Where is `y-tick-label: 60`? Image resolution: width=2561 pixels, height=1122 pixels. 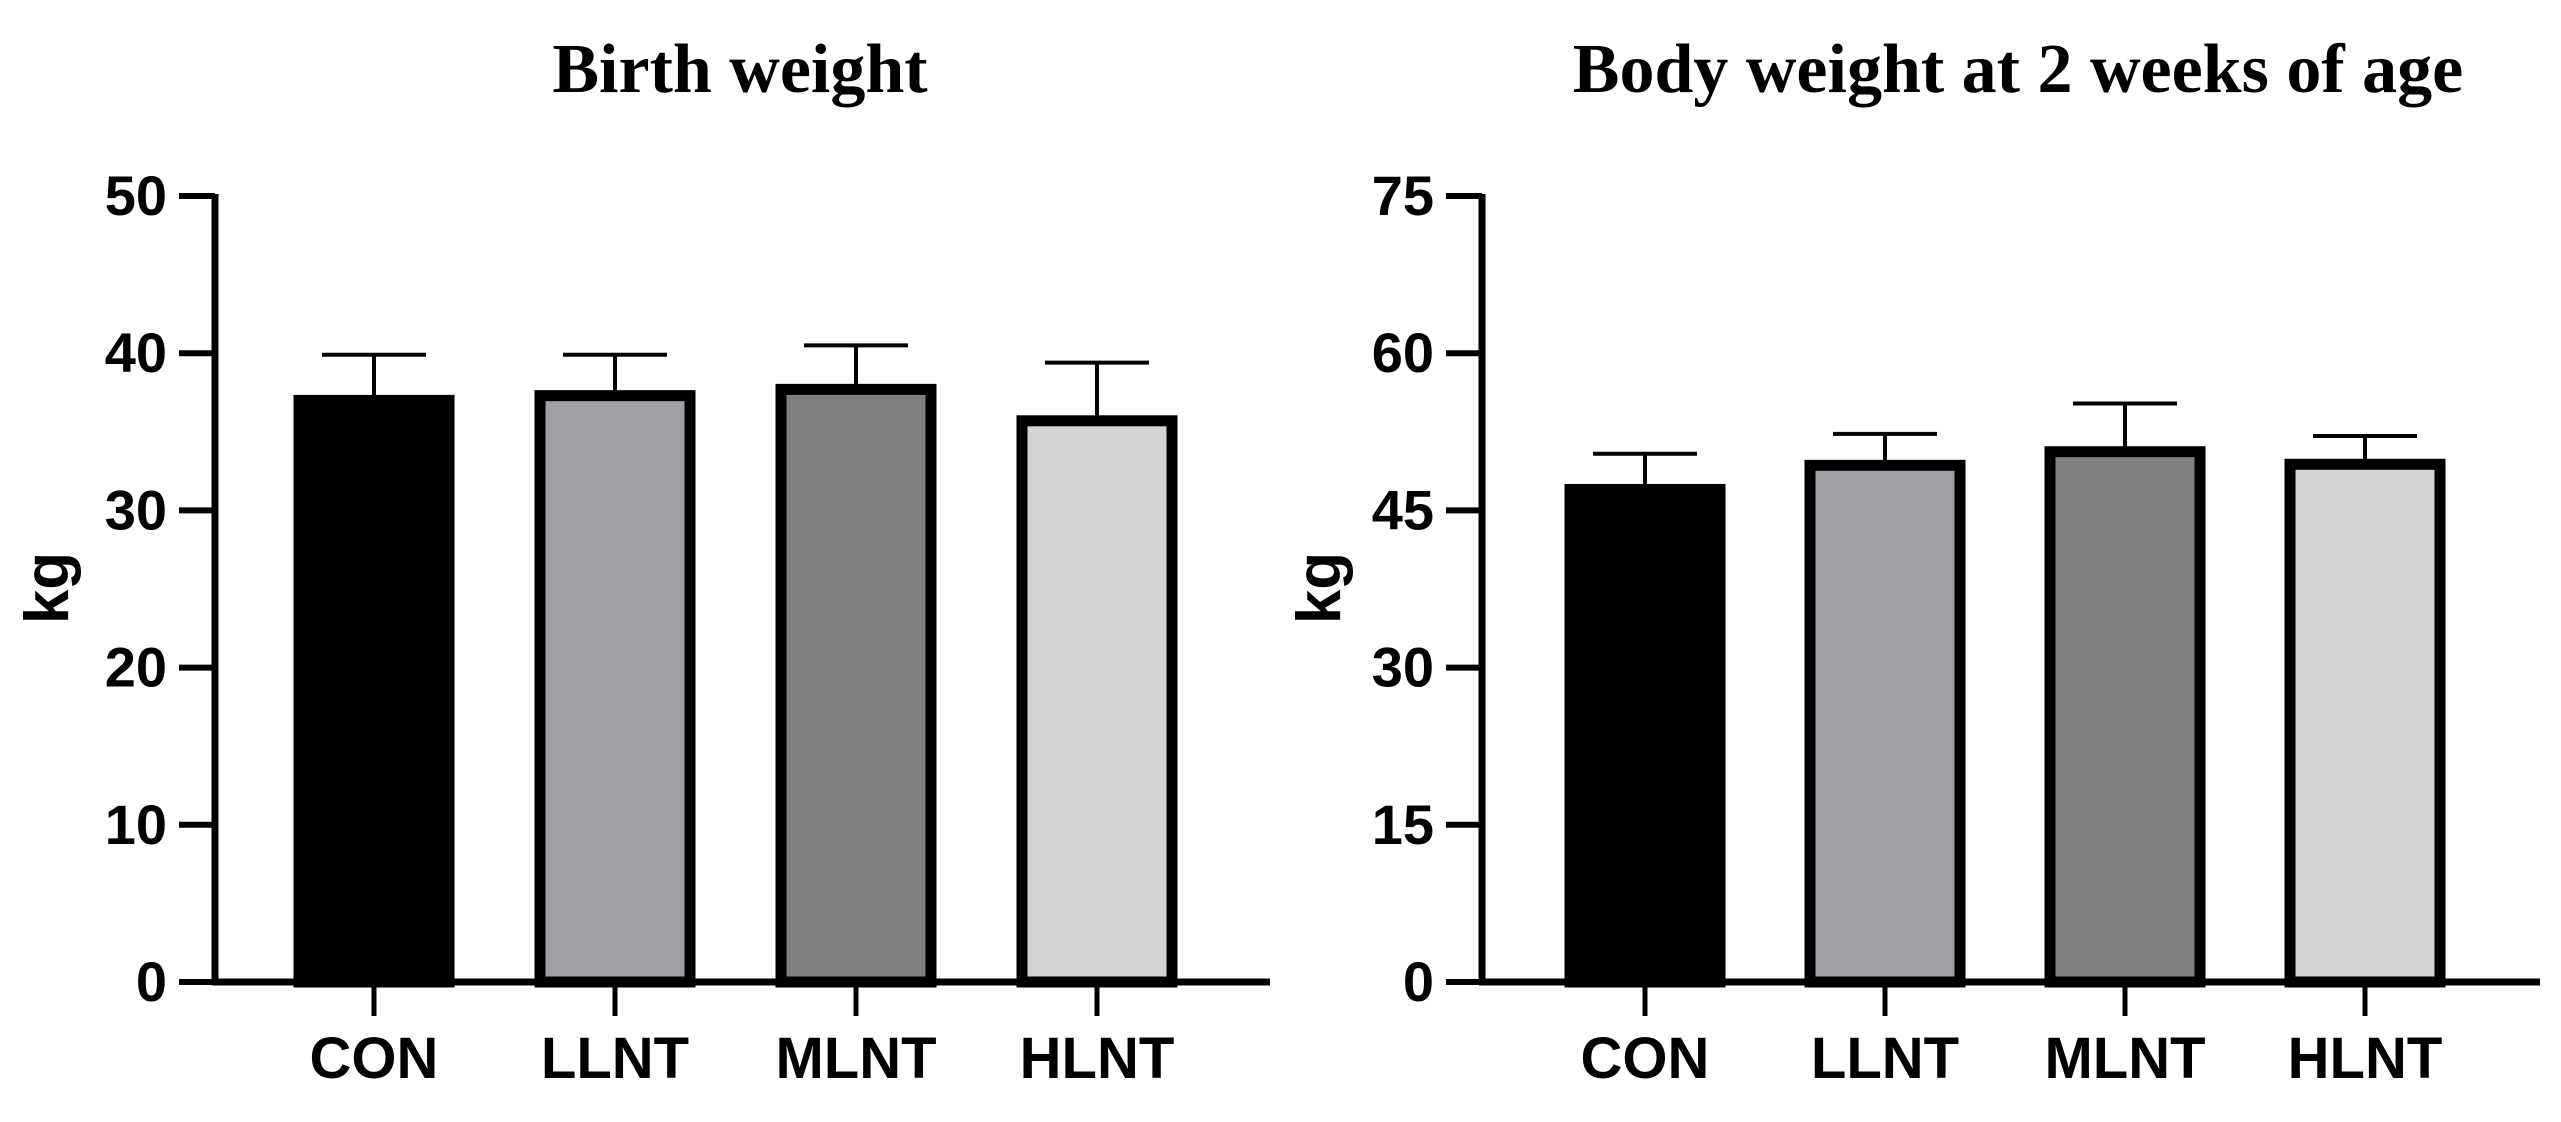
y-tick-label: 60 is located at coordinates (1403, 352).